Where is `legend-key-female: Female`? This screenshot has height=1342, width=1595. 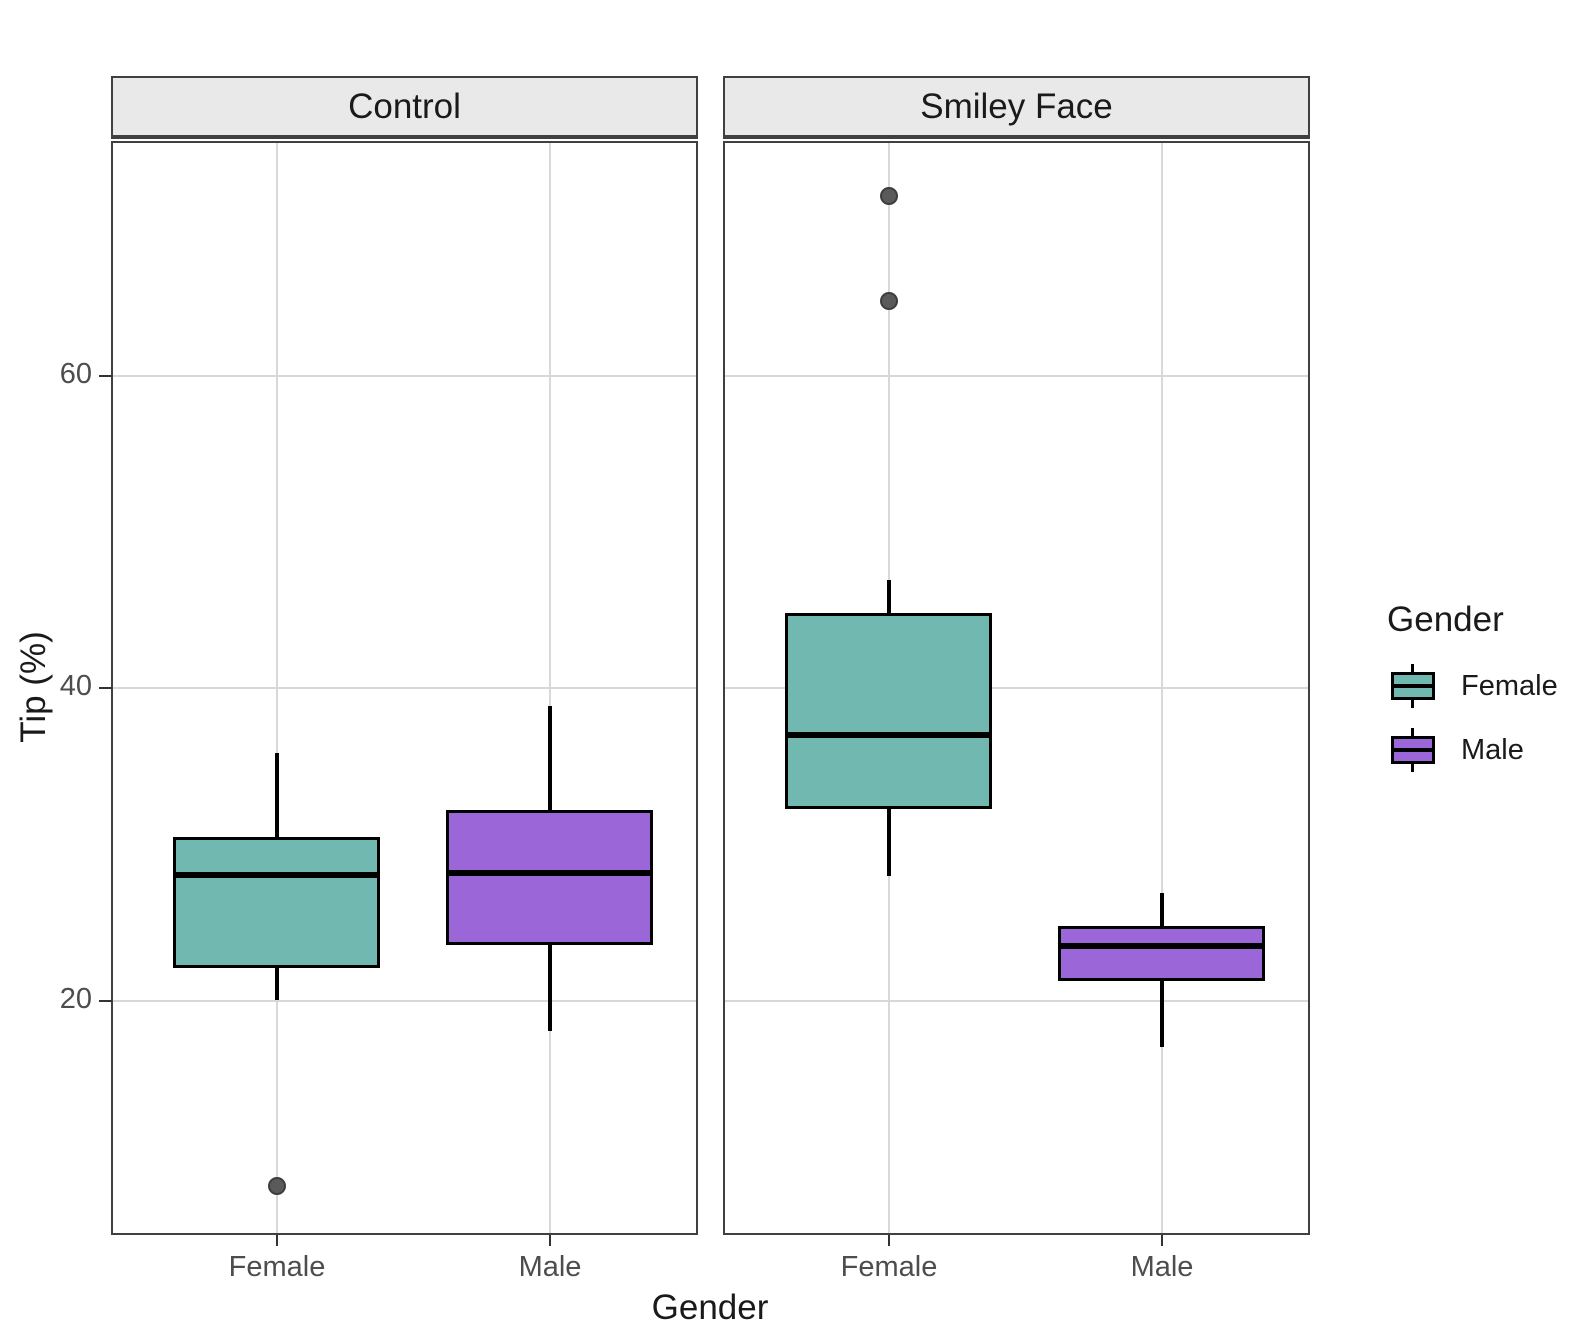
legend-key-female: Female is located at coordinates (1472, 686).